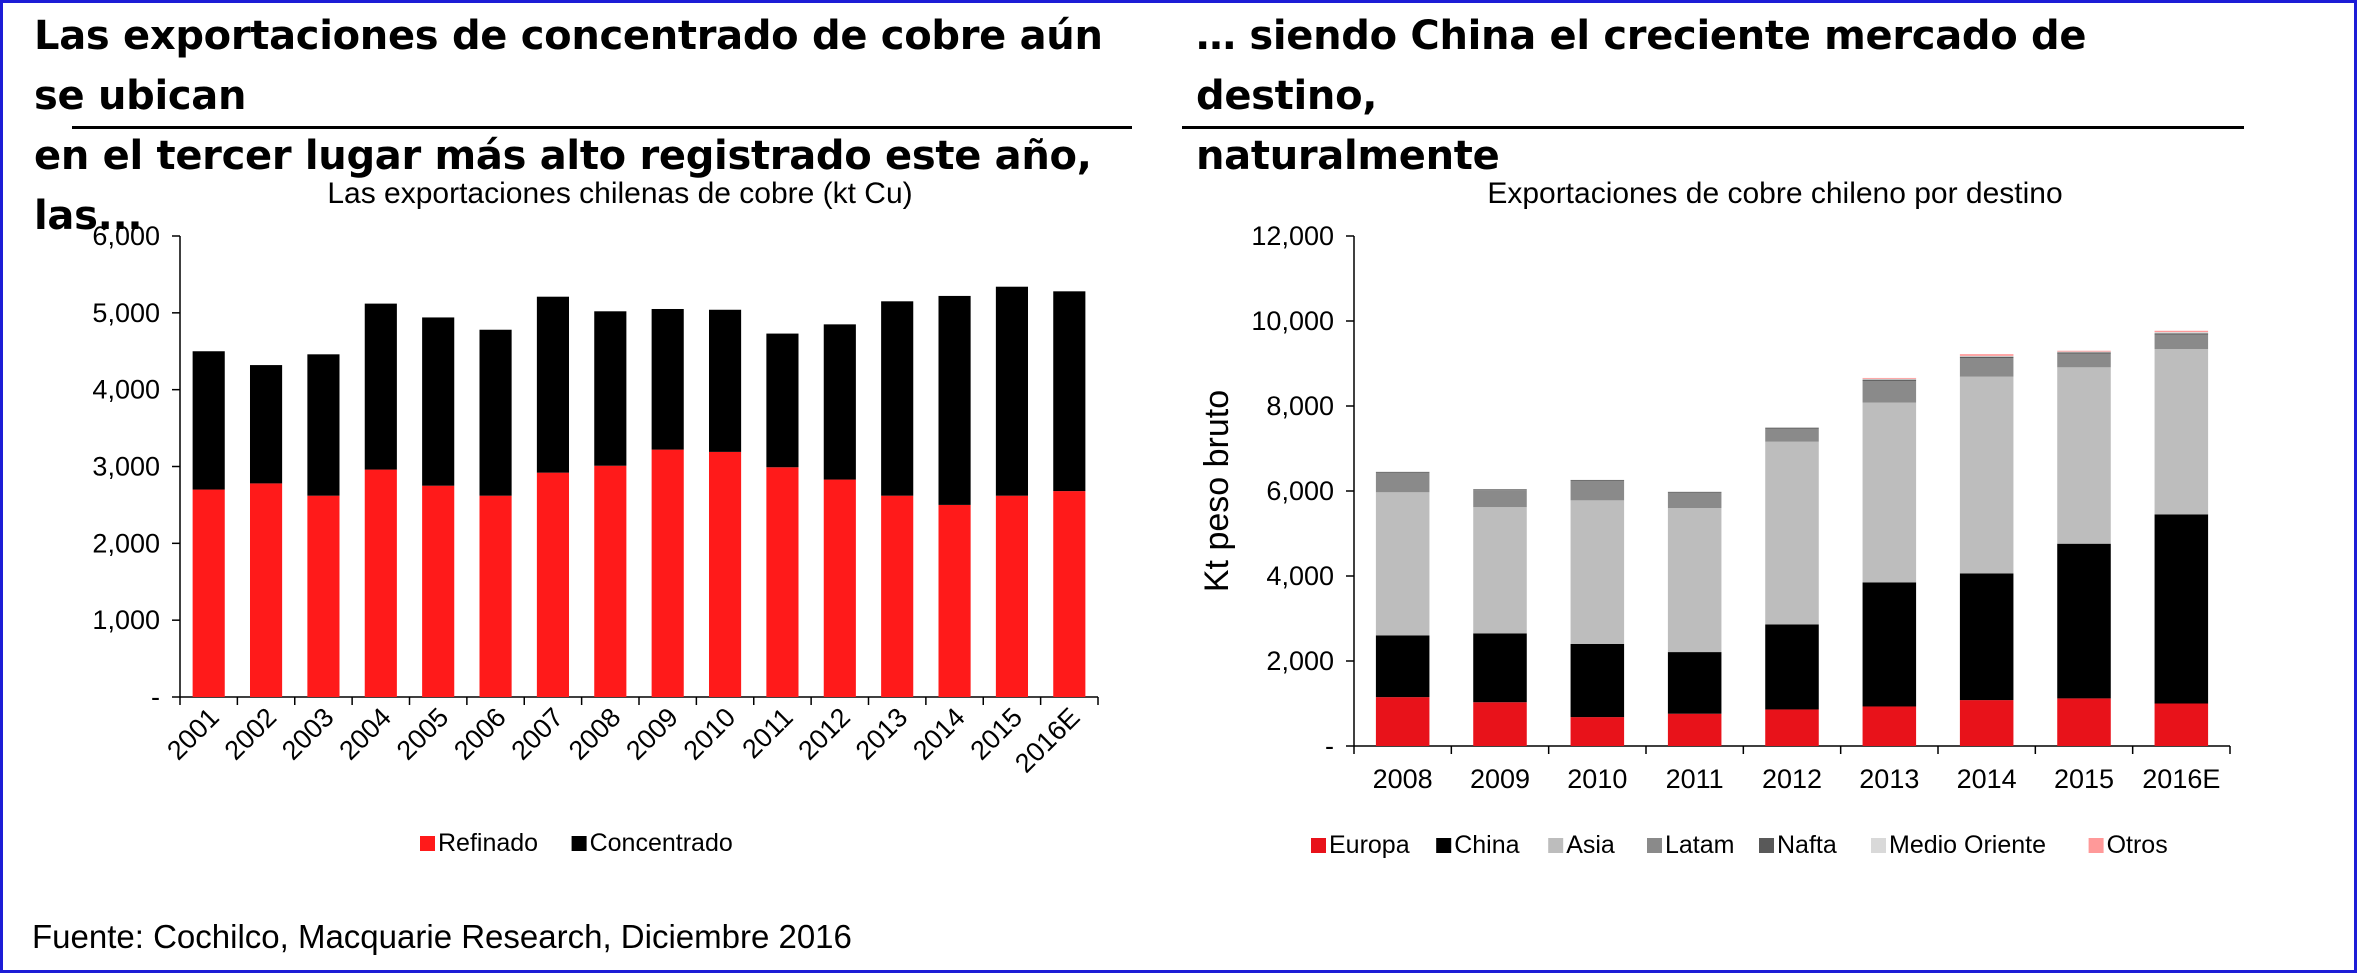  Describe the element at coordinates (488, 843) in the screenshot. I see `legend-label-refinado: Refinado` at that location.